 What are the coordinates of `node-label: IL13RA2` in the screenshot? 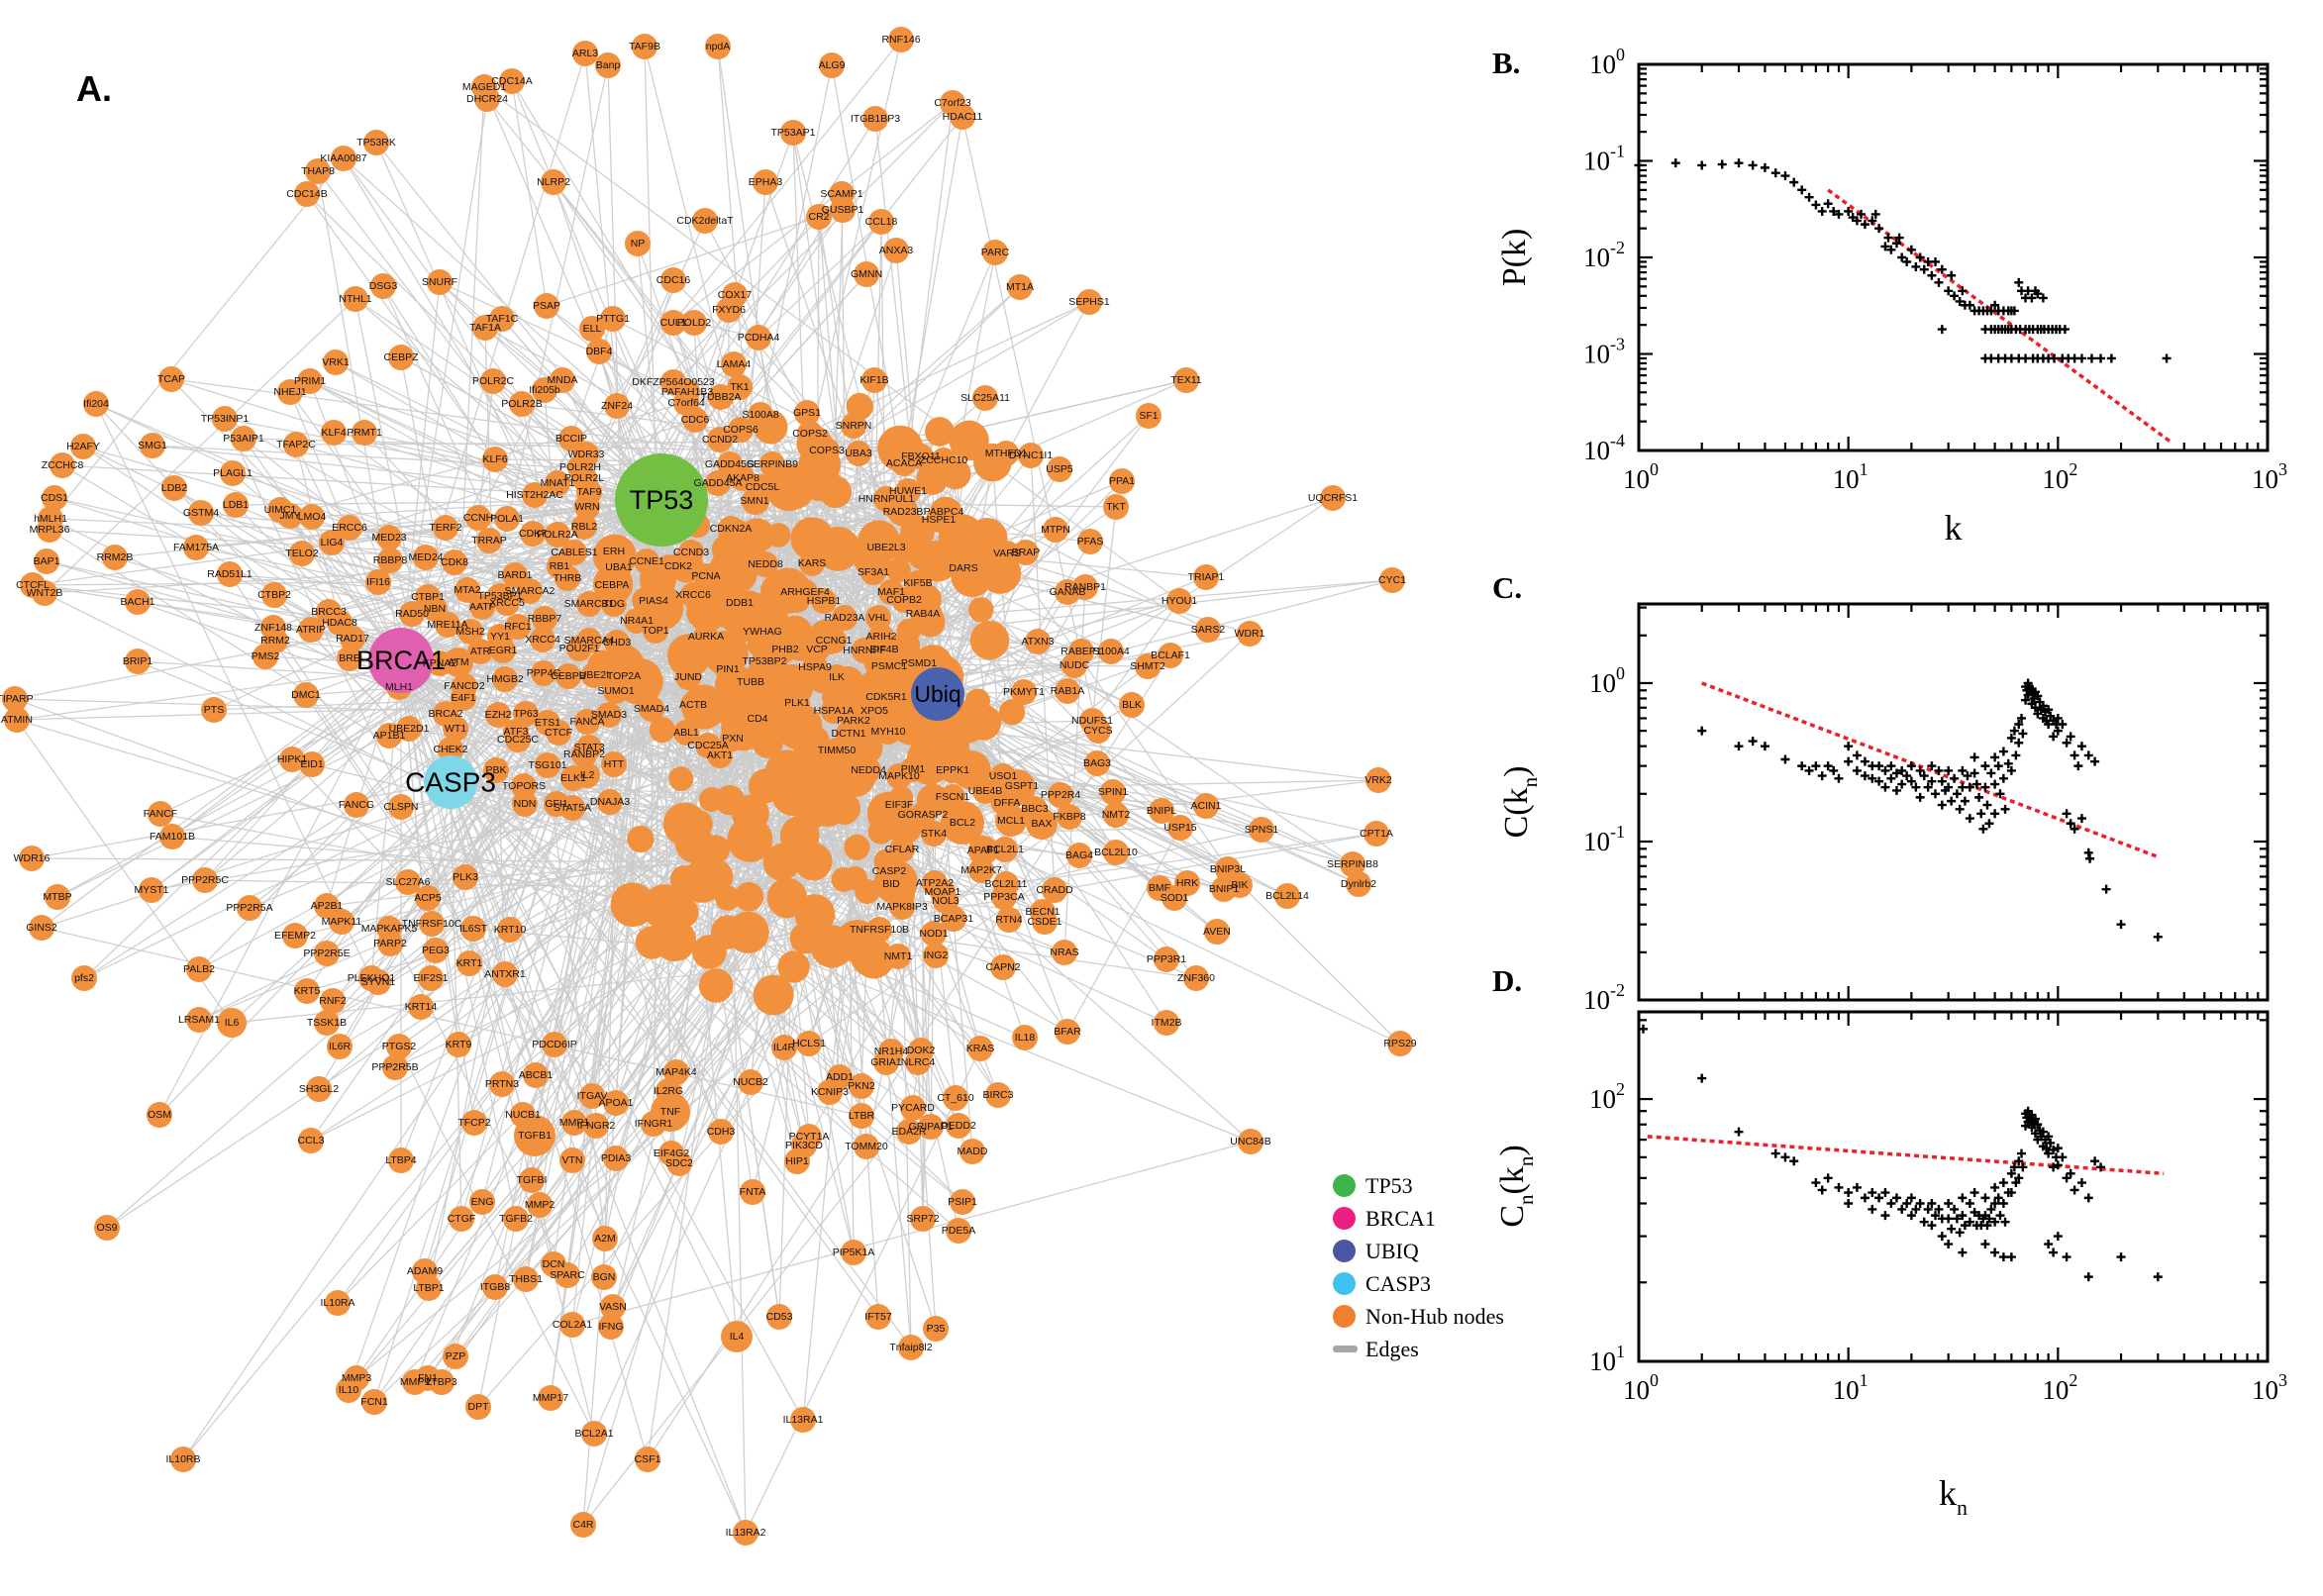 It's located at (746, 1533).